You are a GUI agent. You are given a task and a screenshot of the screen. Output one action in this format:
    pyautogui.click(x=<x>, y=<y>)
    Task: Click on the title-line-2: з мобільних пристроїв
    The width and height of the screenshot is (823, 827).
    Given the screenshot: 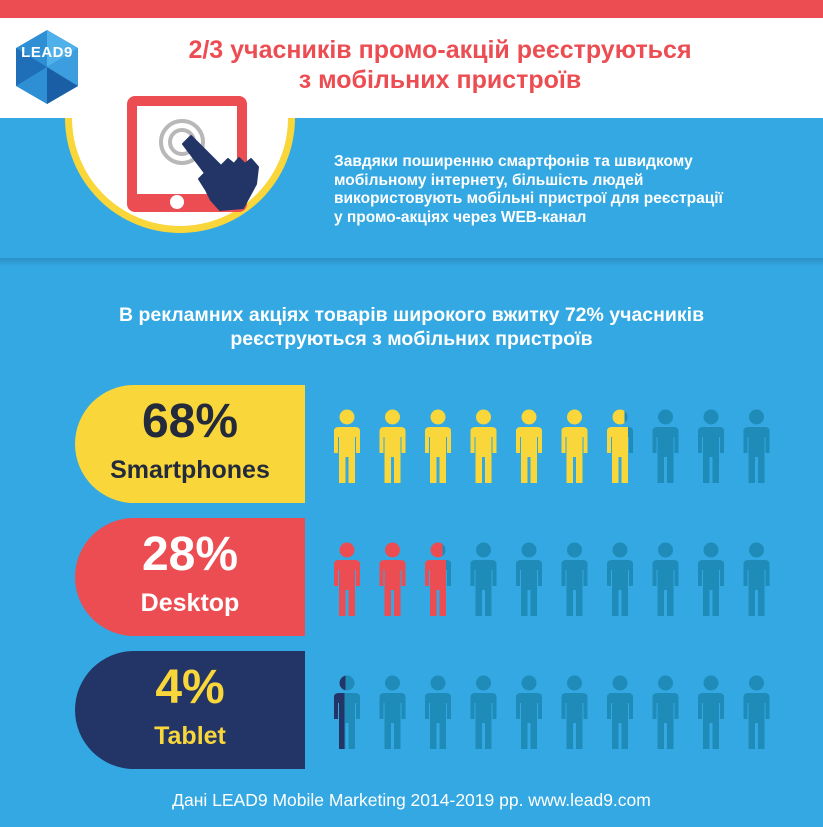 What is the action you would take?
    pyautogui.click(x=440, y=80)
    